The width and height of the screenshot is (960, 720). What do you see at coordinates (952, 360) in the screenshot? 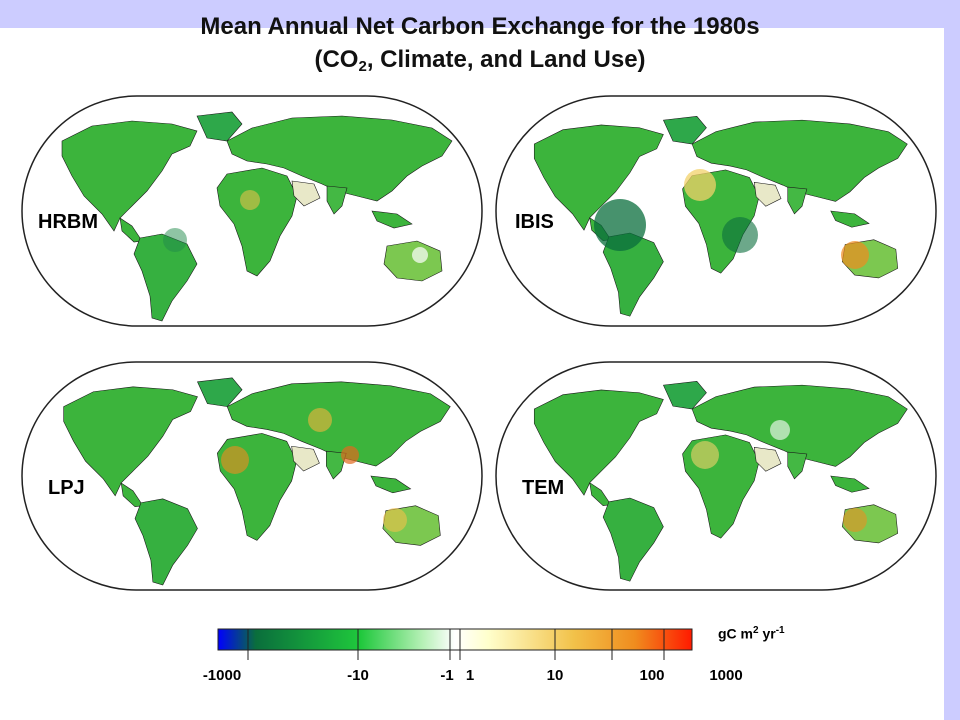
I see `side-band` at bounding box center [952, 360].